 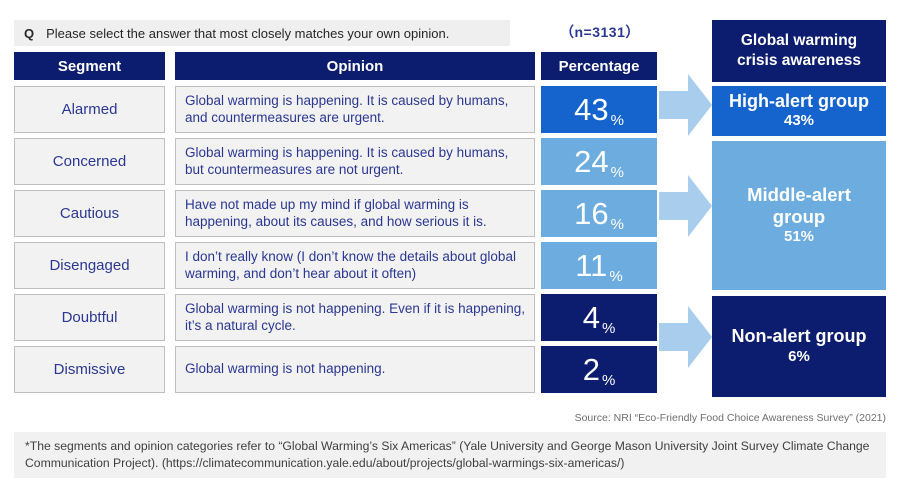 I want to click on percentage-value: 16, so click(x=591, y=213).